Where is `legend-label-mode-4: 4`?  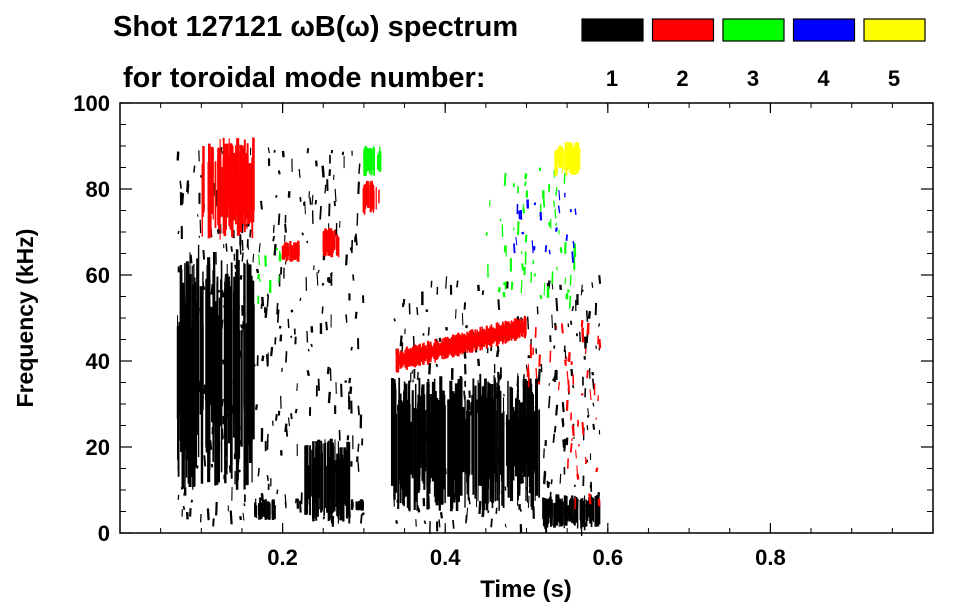 legend-label-mode-4: 4 is located at coordinates (823, 78).